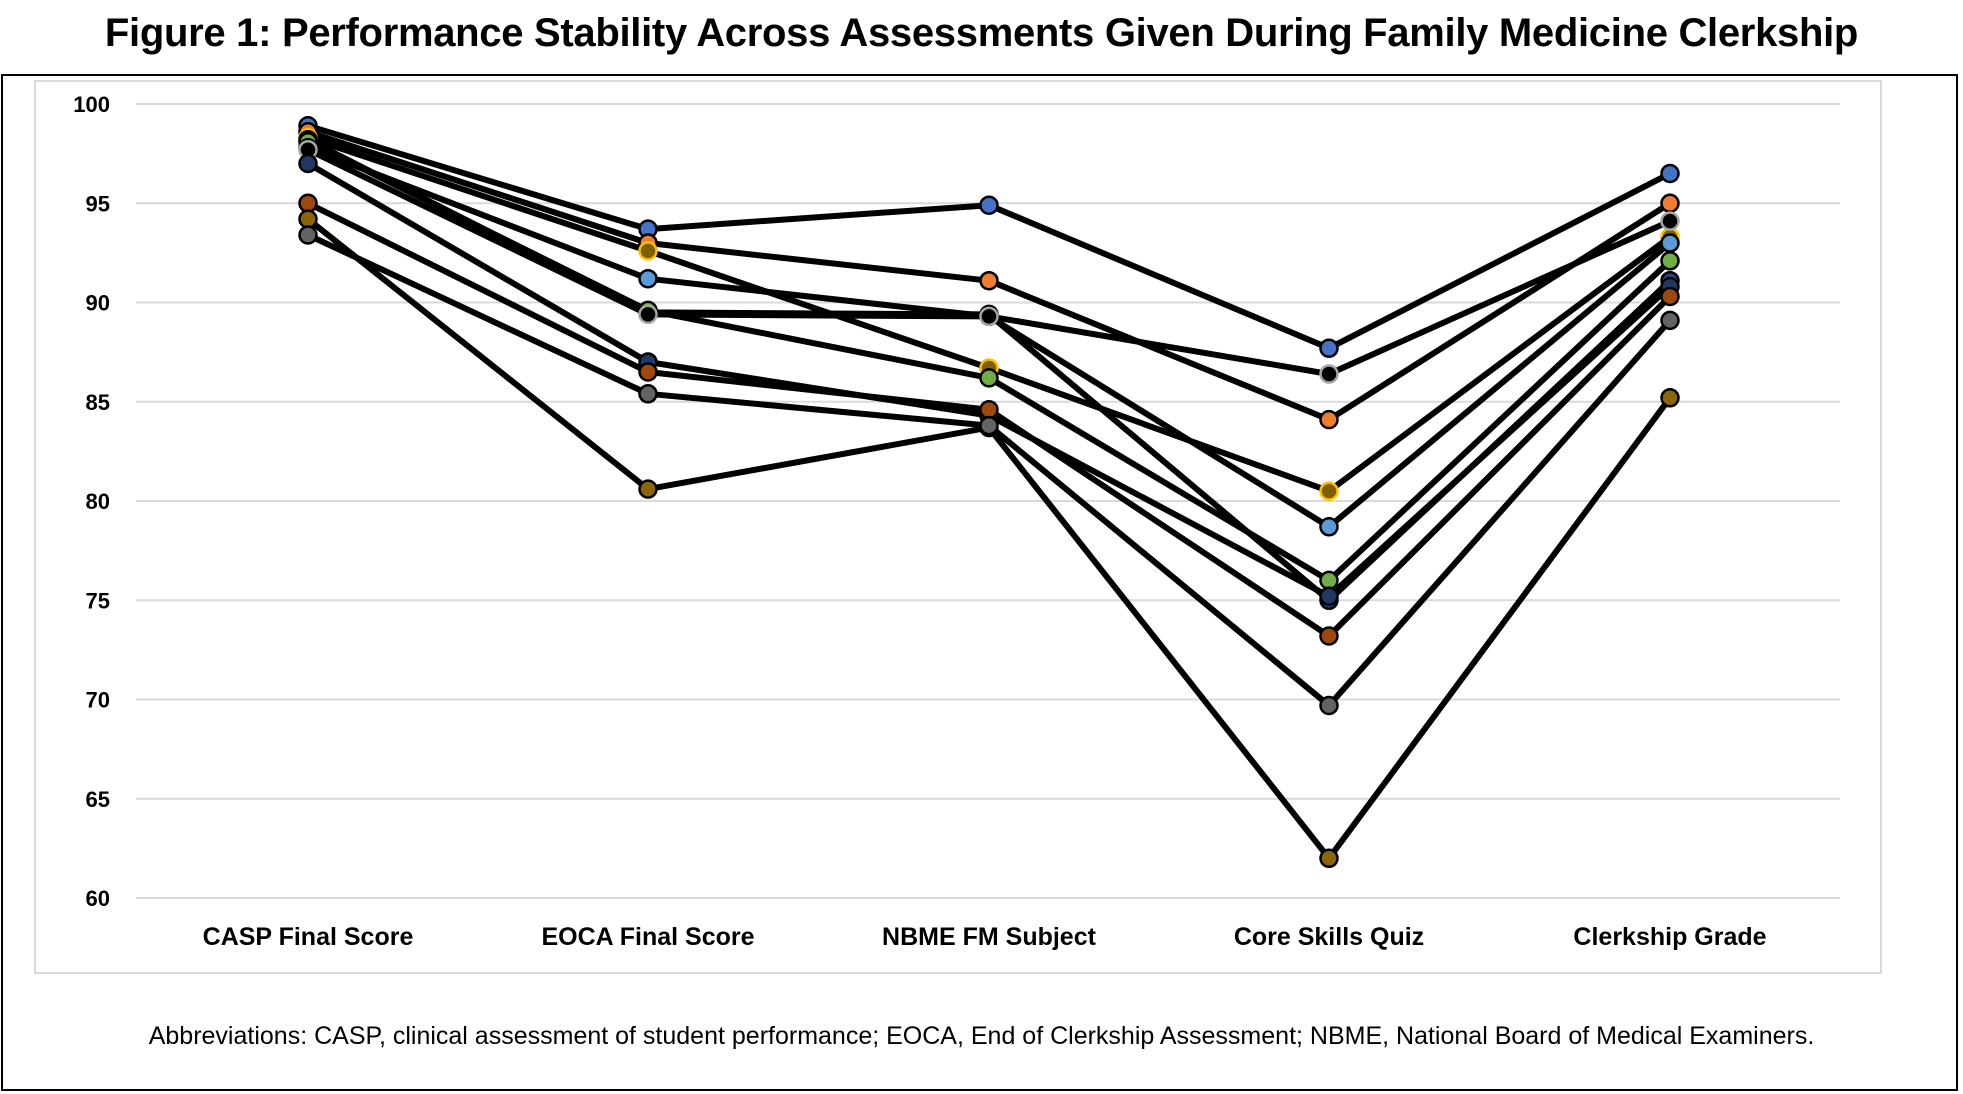 The width and height of the screenshot is (1963, 1094). I want to click on x-category-label: Clerkship Grade, so click(1669, 937).